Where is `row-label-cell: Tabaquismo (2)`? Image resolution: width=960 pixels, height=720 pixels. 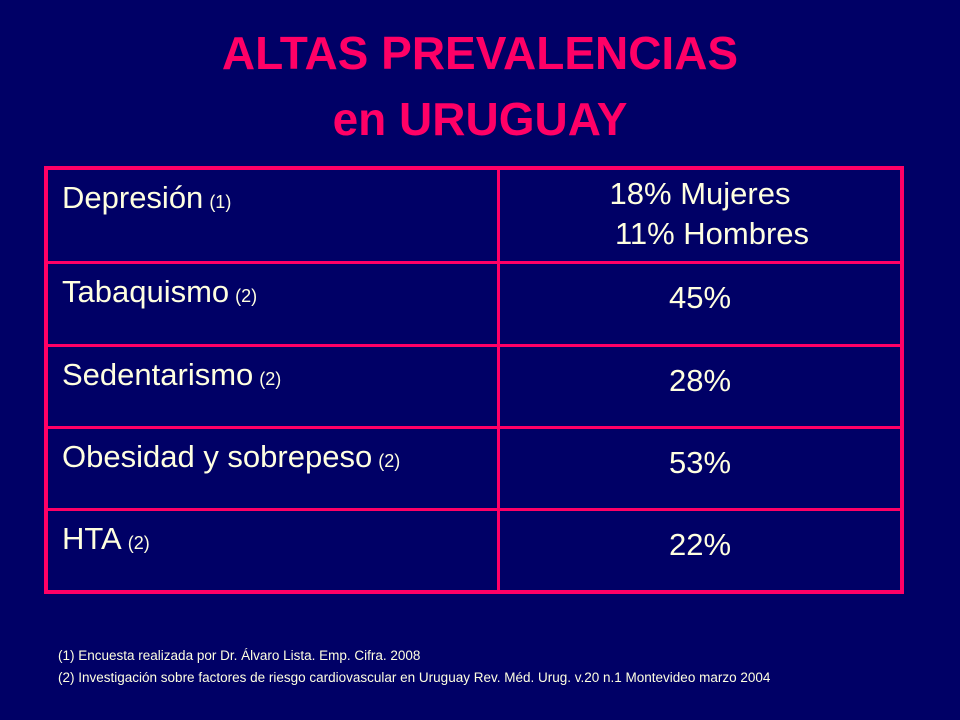
row-label-cell: Tabaquismo (2) is located at coordinates (274, 304).